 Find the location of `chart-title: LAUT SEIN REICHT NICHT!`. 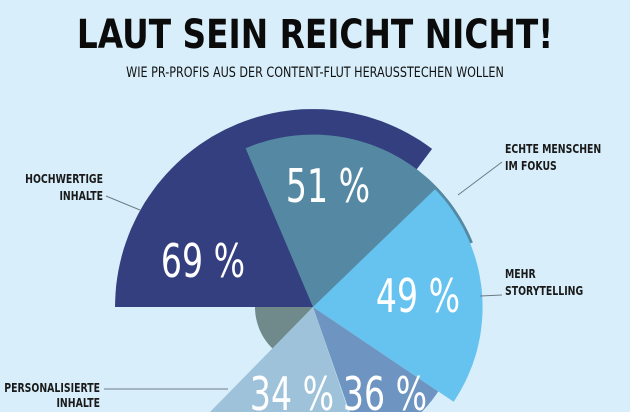

chart-title: LAUT SEIN REICHT NICHT! is located at coordinates (315, 34).